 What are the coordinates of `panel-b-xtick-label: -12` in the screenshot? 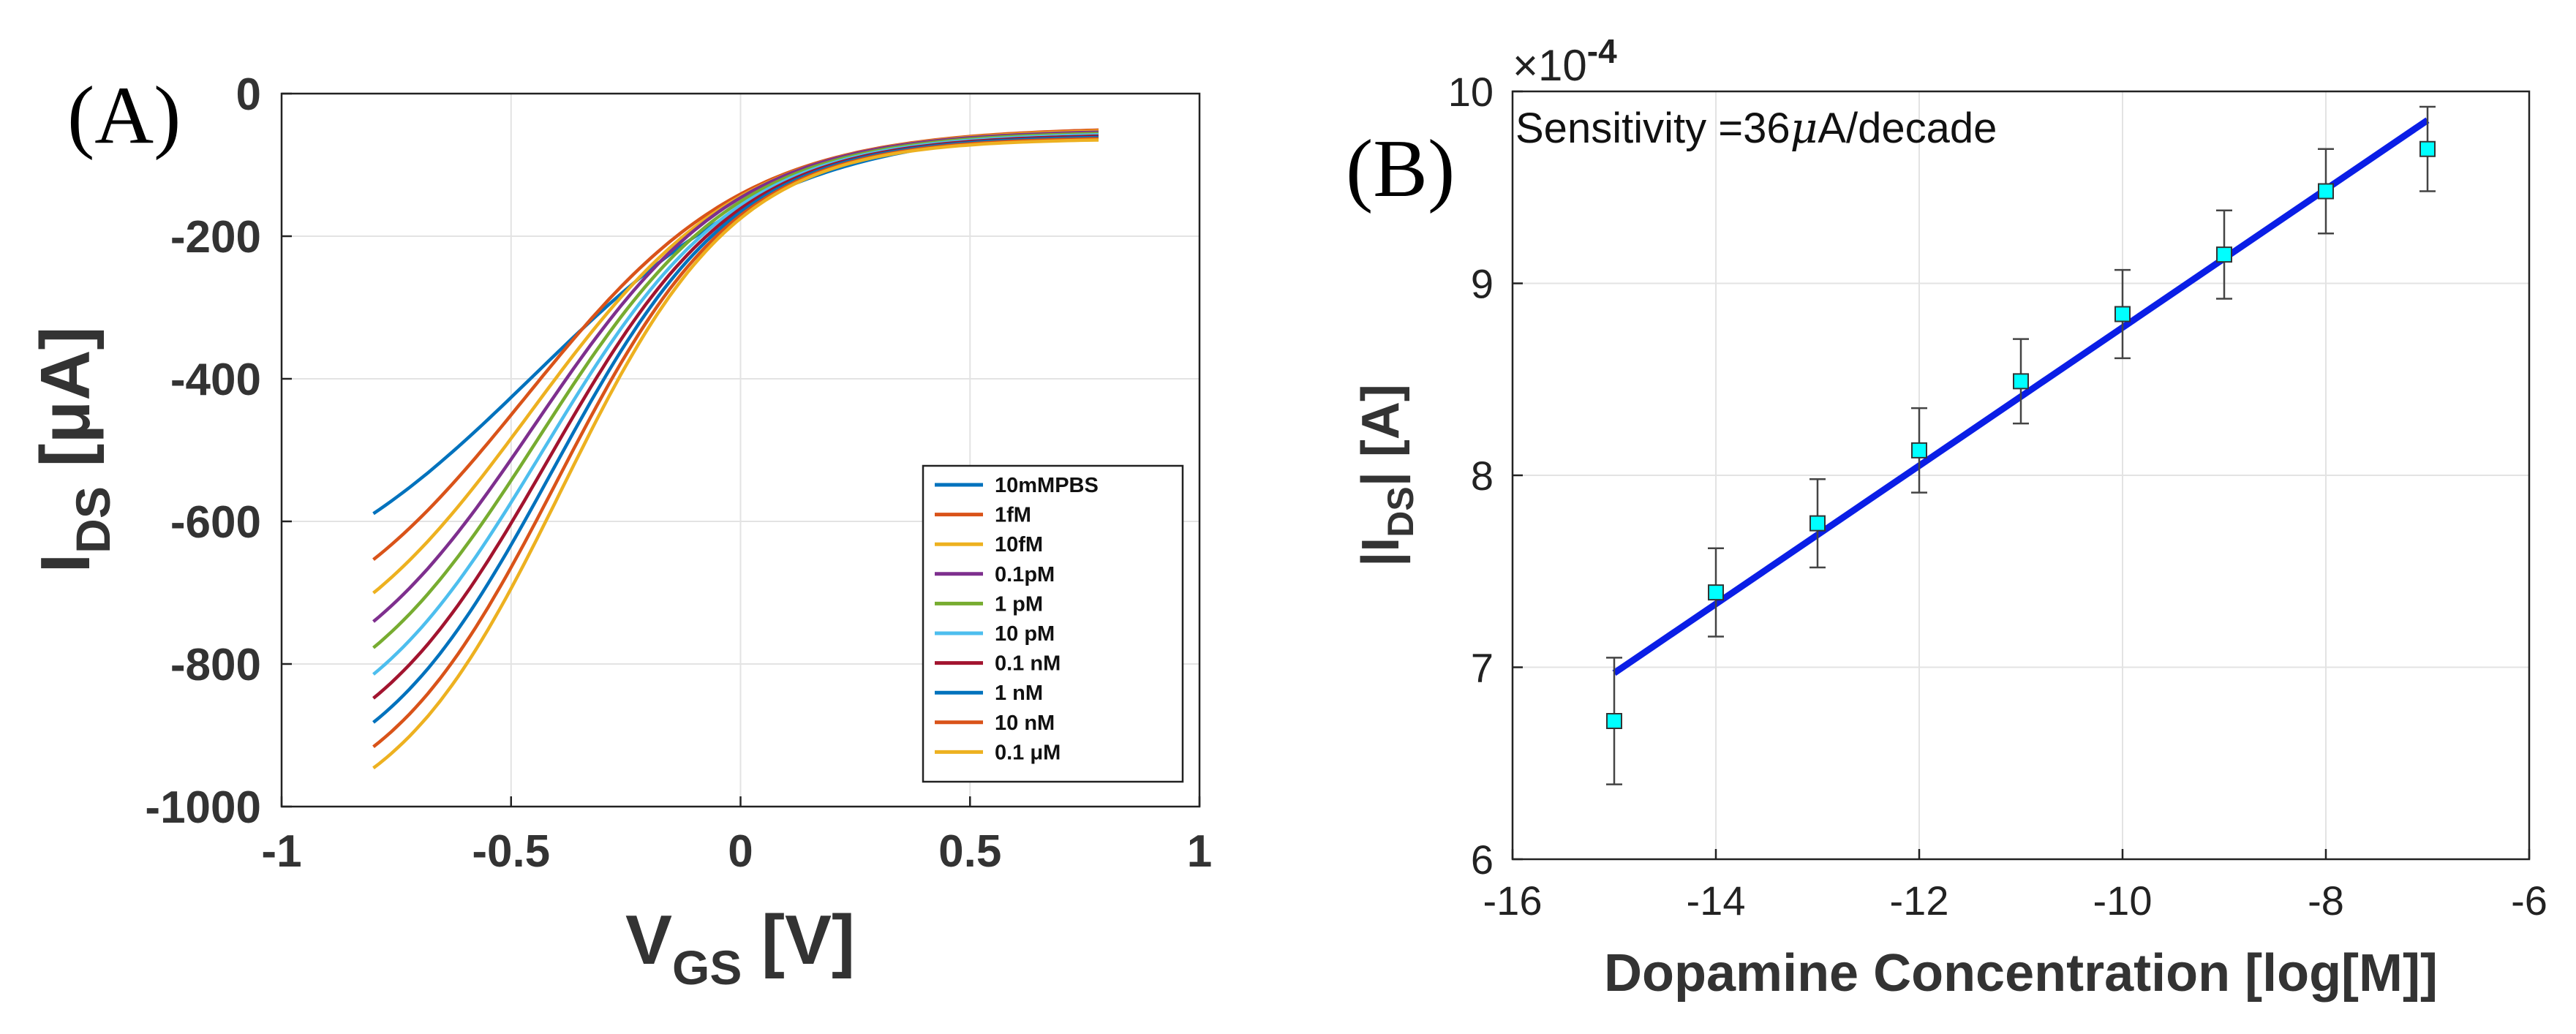 It's located at (1919, 901).